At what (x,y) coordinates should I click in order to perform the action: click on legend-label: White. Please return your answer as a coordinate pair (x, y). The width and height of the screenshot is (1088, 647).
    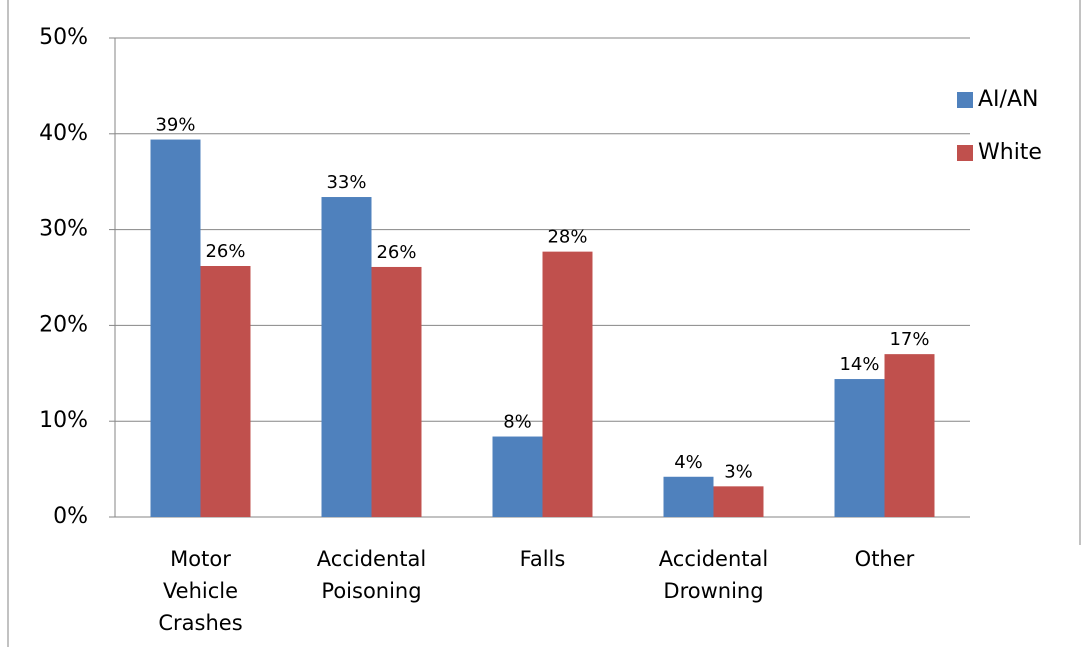
    Looking at the image, I should click on (1010, 152).